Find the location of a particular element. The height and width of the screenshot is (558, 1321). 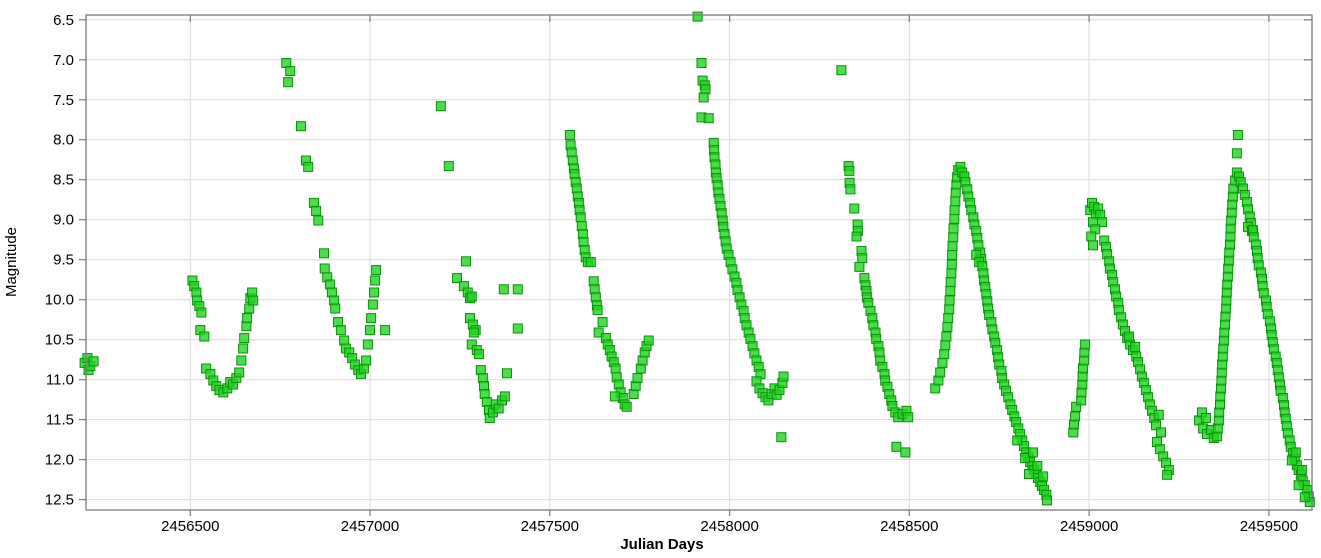

x-tick-label: 2456500 is located at coordinates (190, 526).